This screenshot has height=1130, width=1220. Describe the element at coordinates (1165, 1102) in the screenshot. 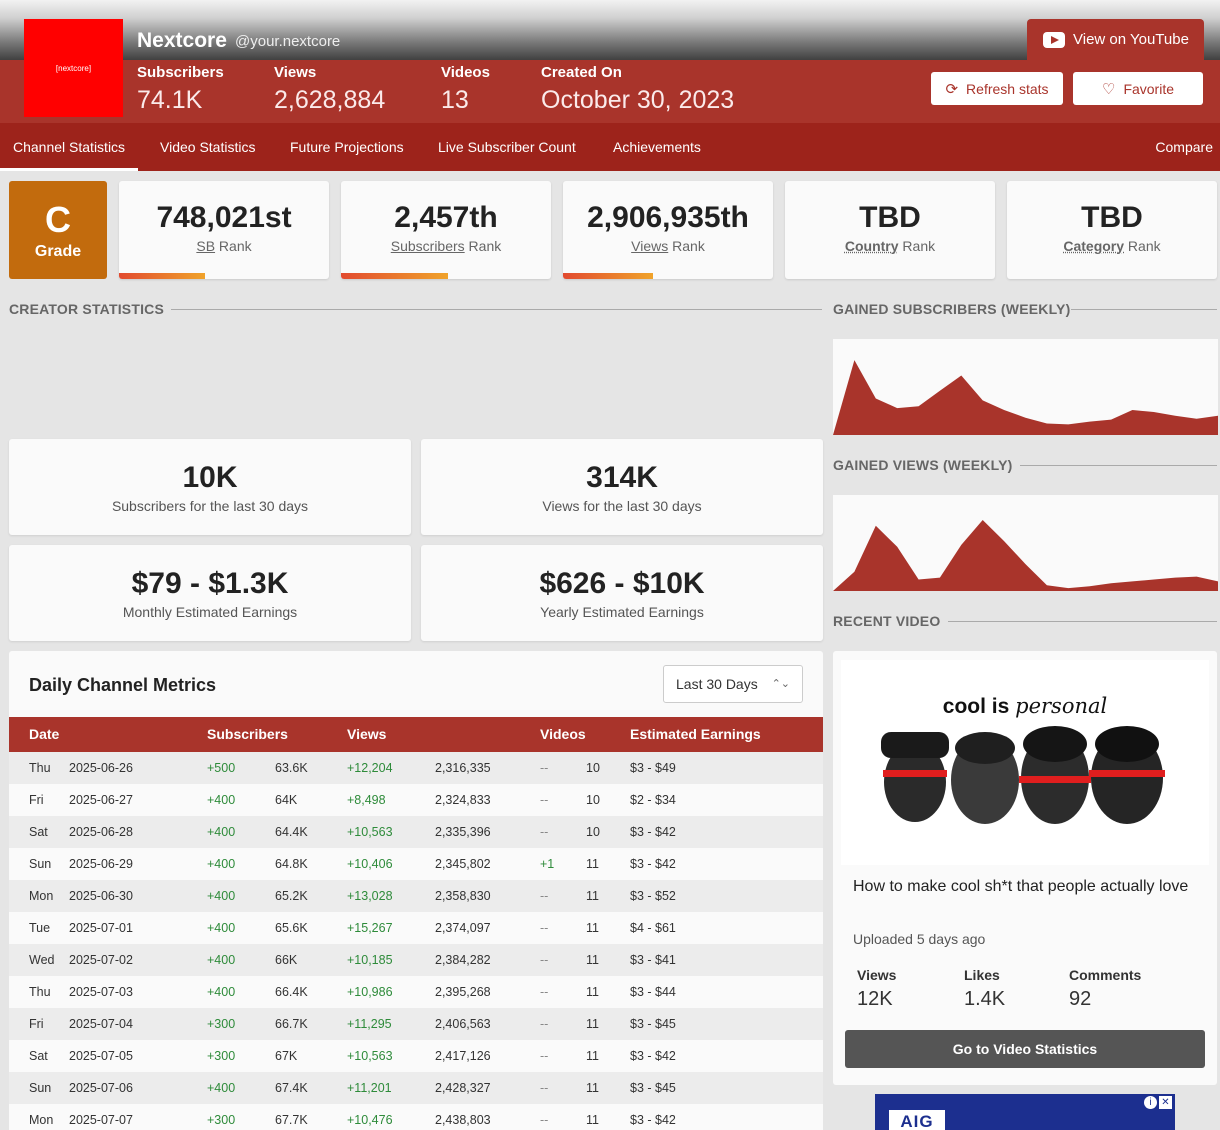

I see `ad-close-icon: ✕` at that location.